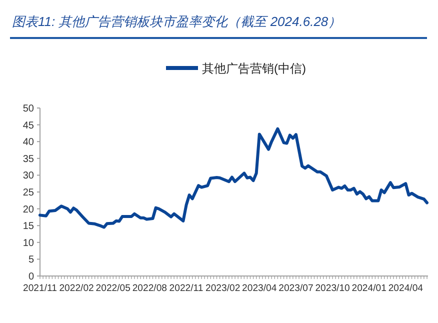 The height and width of the screenshot is (323, 438). What do you see at coordinates (260, 288) in the screenshot?
I see `x-tick-label: 2023/04` at bounding box center [260, 288].